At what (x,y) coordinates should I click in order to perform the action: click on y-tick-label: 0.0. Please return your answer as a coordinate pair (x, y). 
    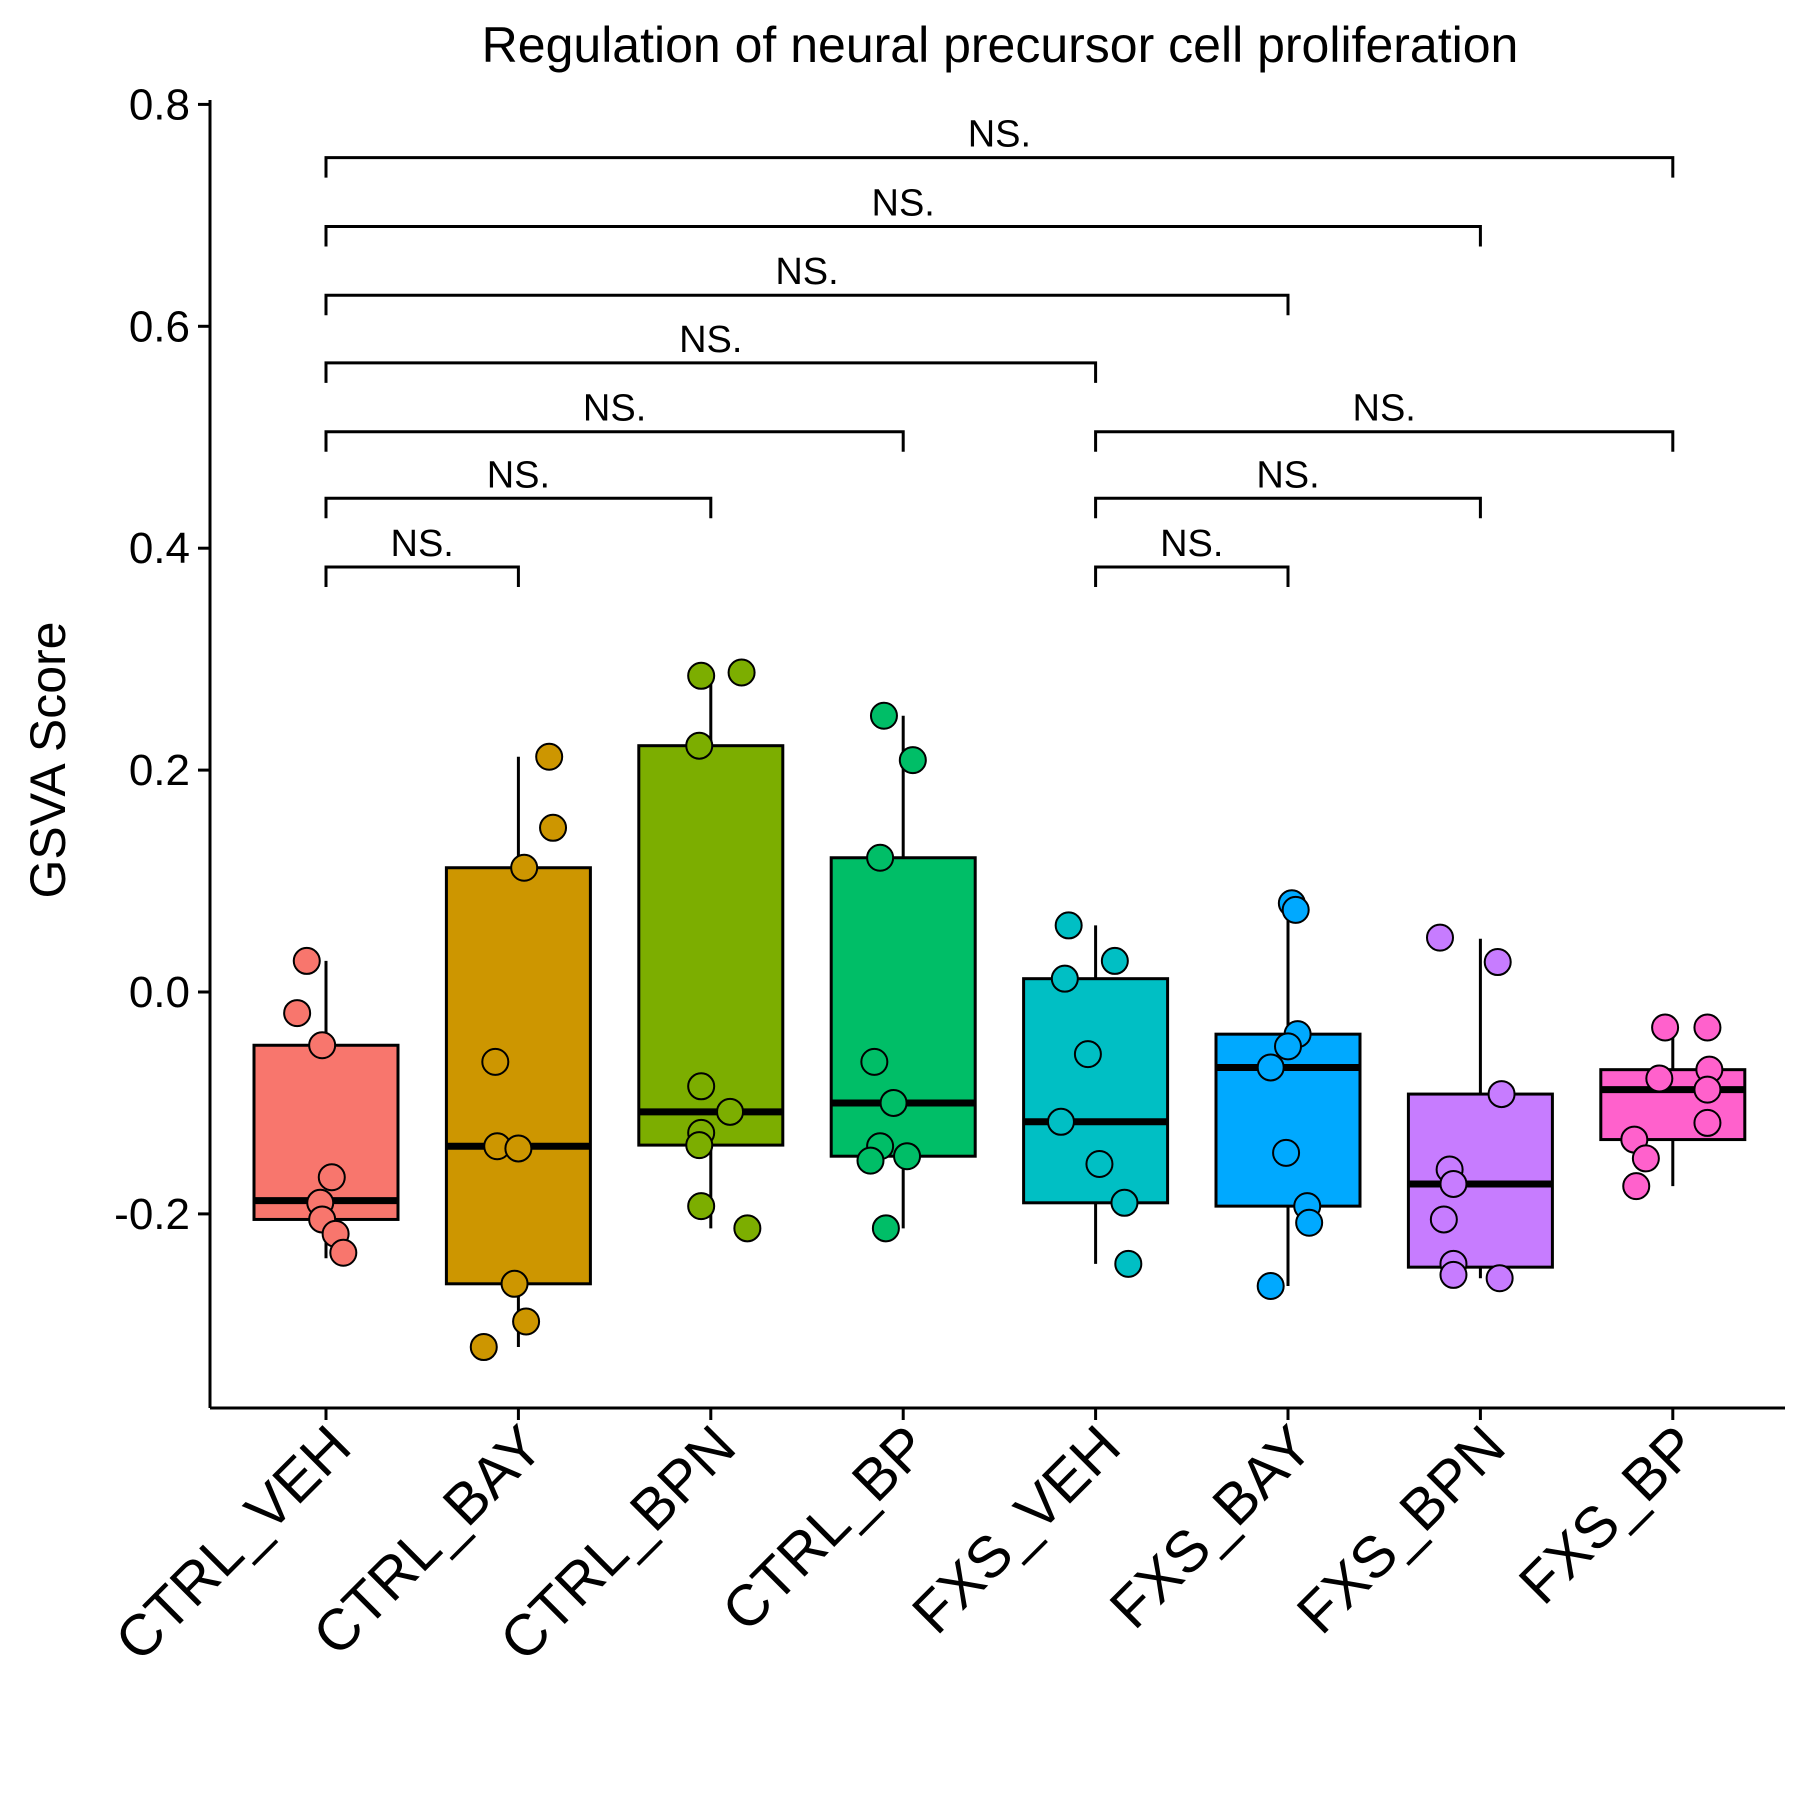
    Looking at the image, I should click on (159, 992).